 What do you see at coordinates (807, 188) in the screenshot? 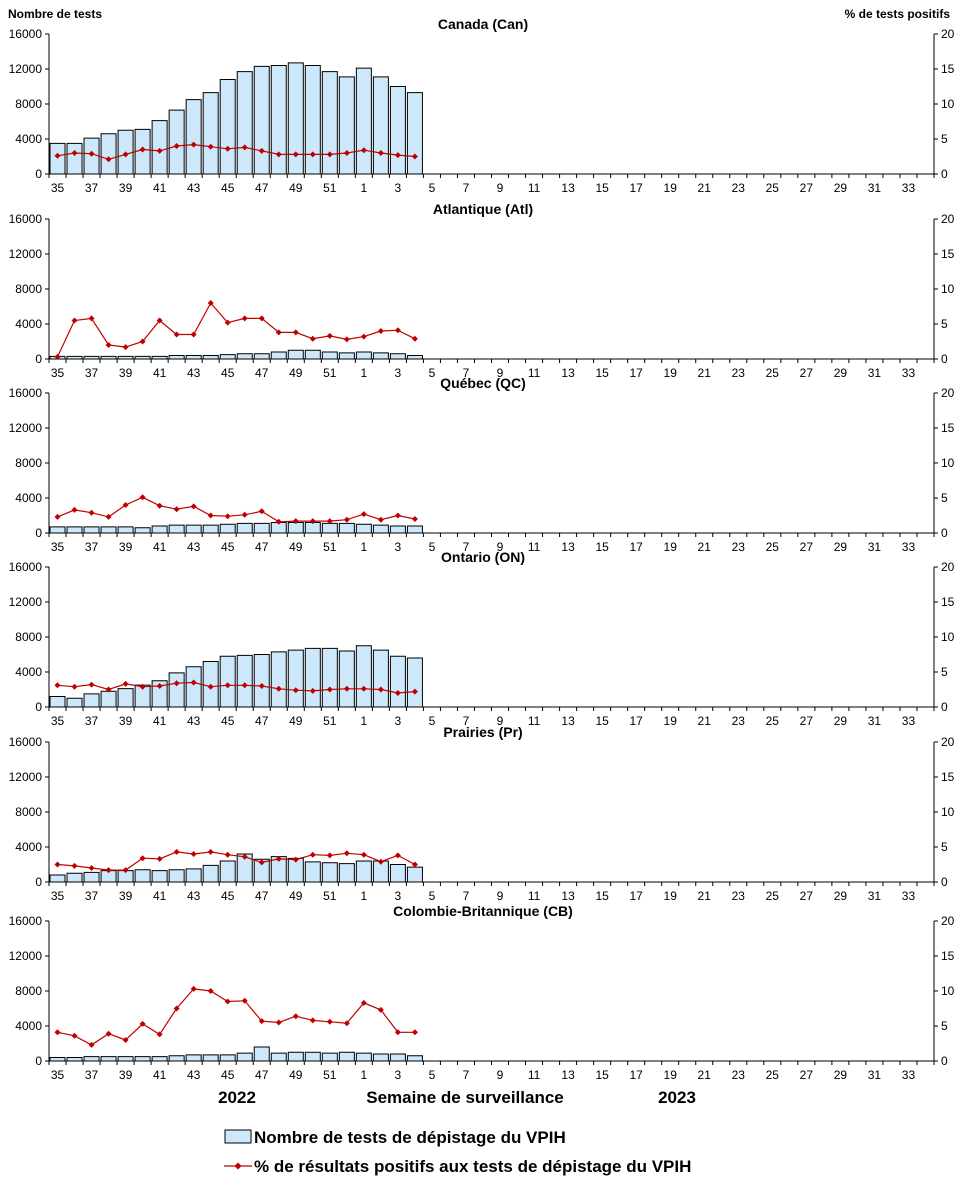
I see `x-tick-label: 27` at bounding box center [807, 188].